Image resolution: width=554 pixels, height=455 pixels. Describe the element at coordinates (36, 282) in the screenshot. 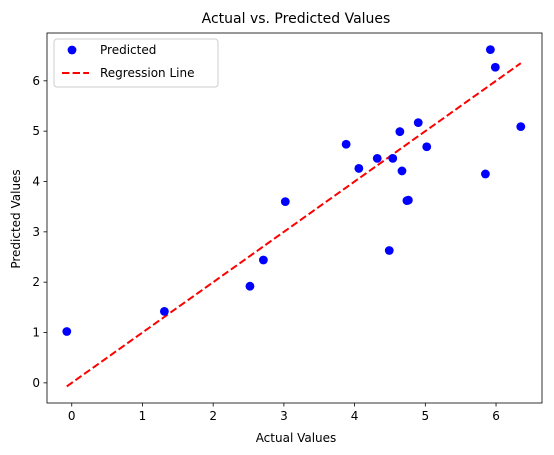

I see `y-tick-label-2: 2` at that location.